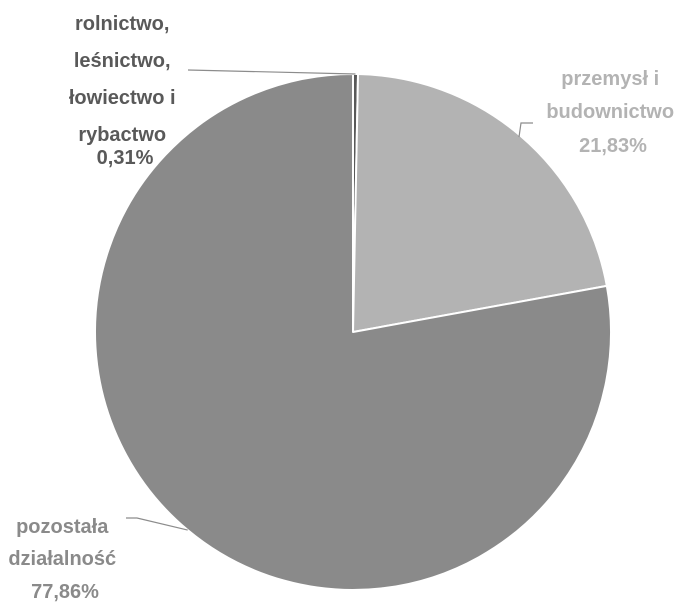 This screenshot has height=605, width=693. What do you see at coordinates (125, 158) in the screenshot?
I see `slice-value-rolnictwo: 0,31%` at bounding box center [125, 158].